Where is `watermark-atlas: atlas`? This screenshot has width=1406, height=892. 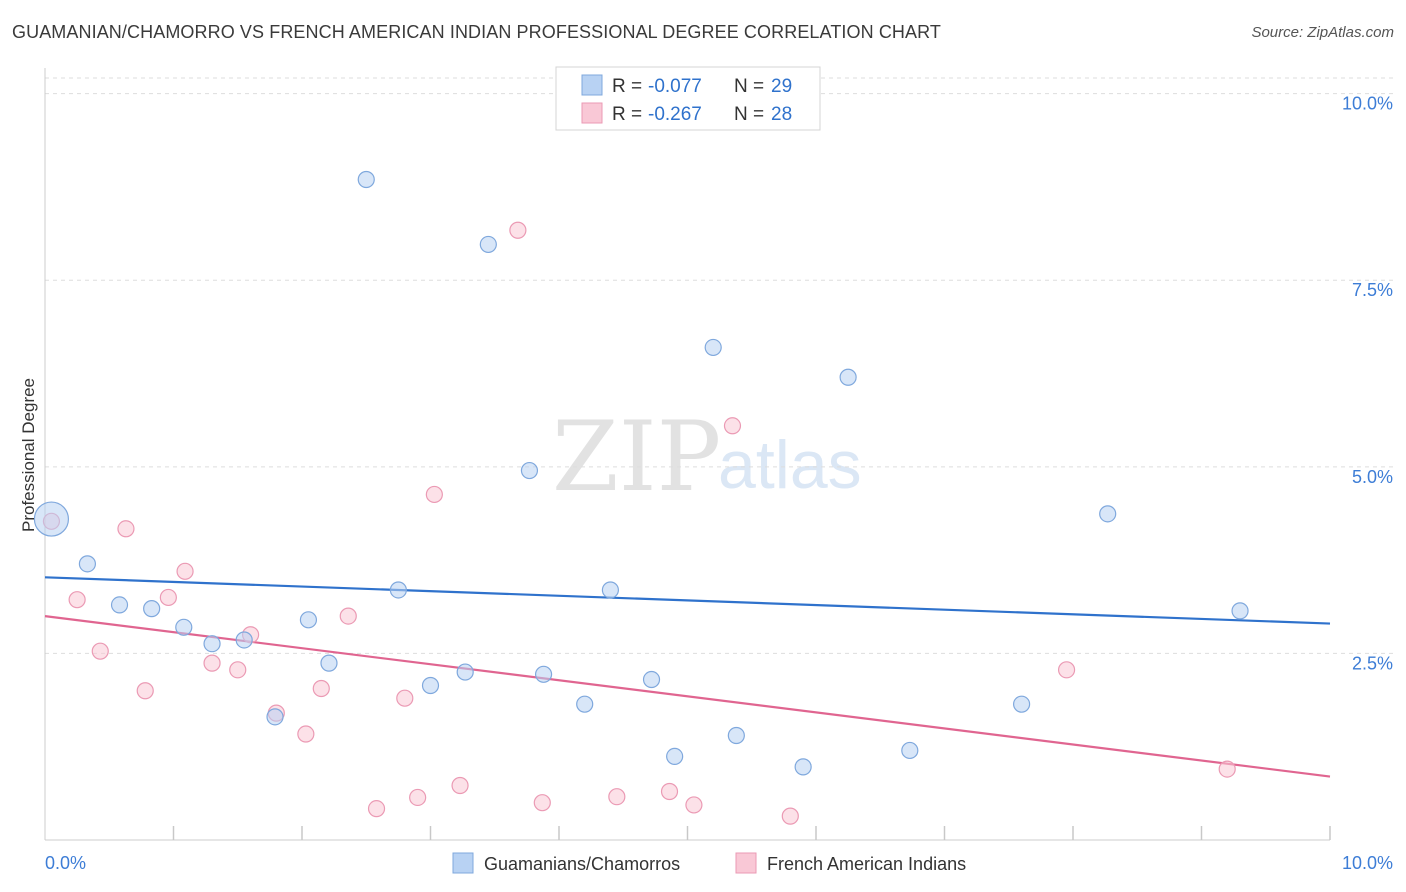
watermark-atlas: atlas is located at coordinates (790, 465).